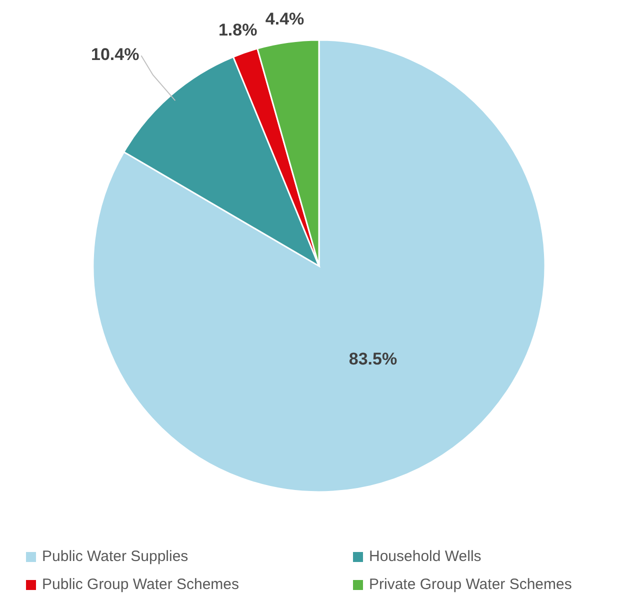  Describe the element at coordinates (425, 556) in the screenshot. I see `legend-label: Household Wells` at that location.